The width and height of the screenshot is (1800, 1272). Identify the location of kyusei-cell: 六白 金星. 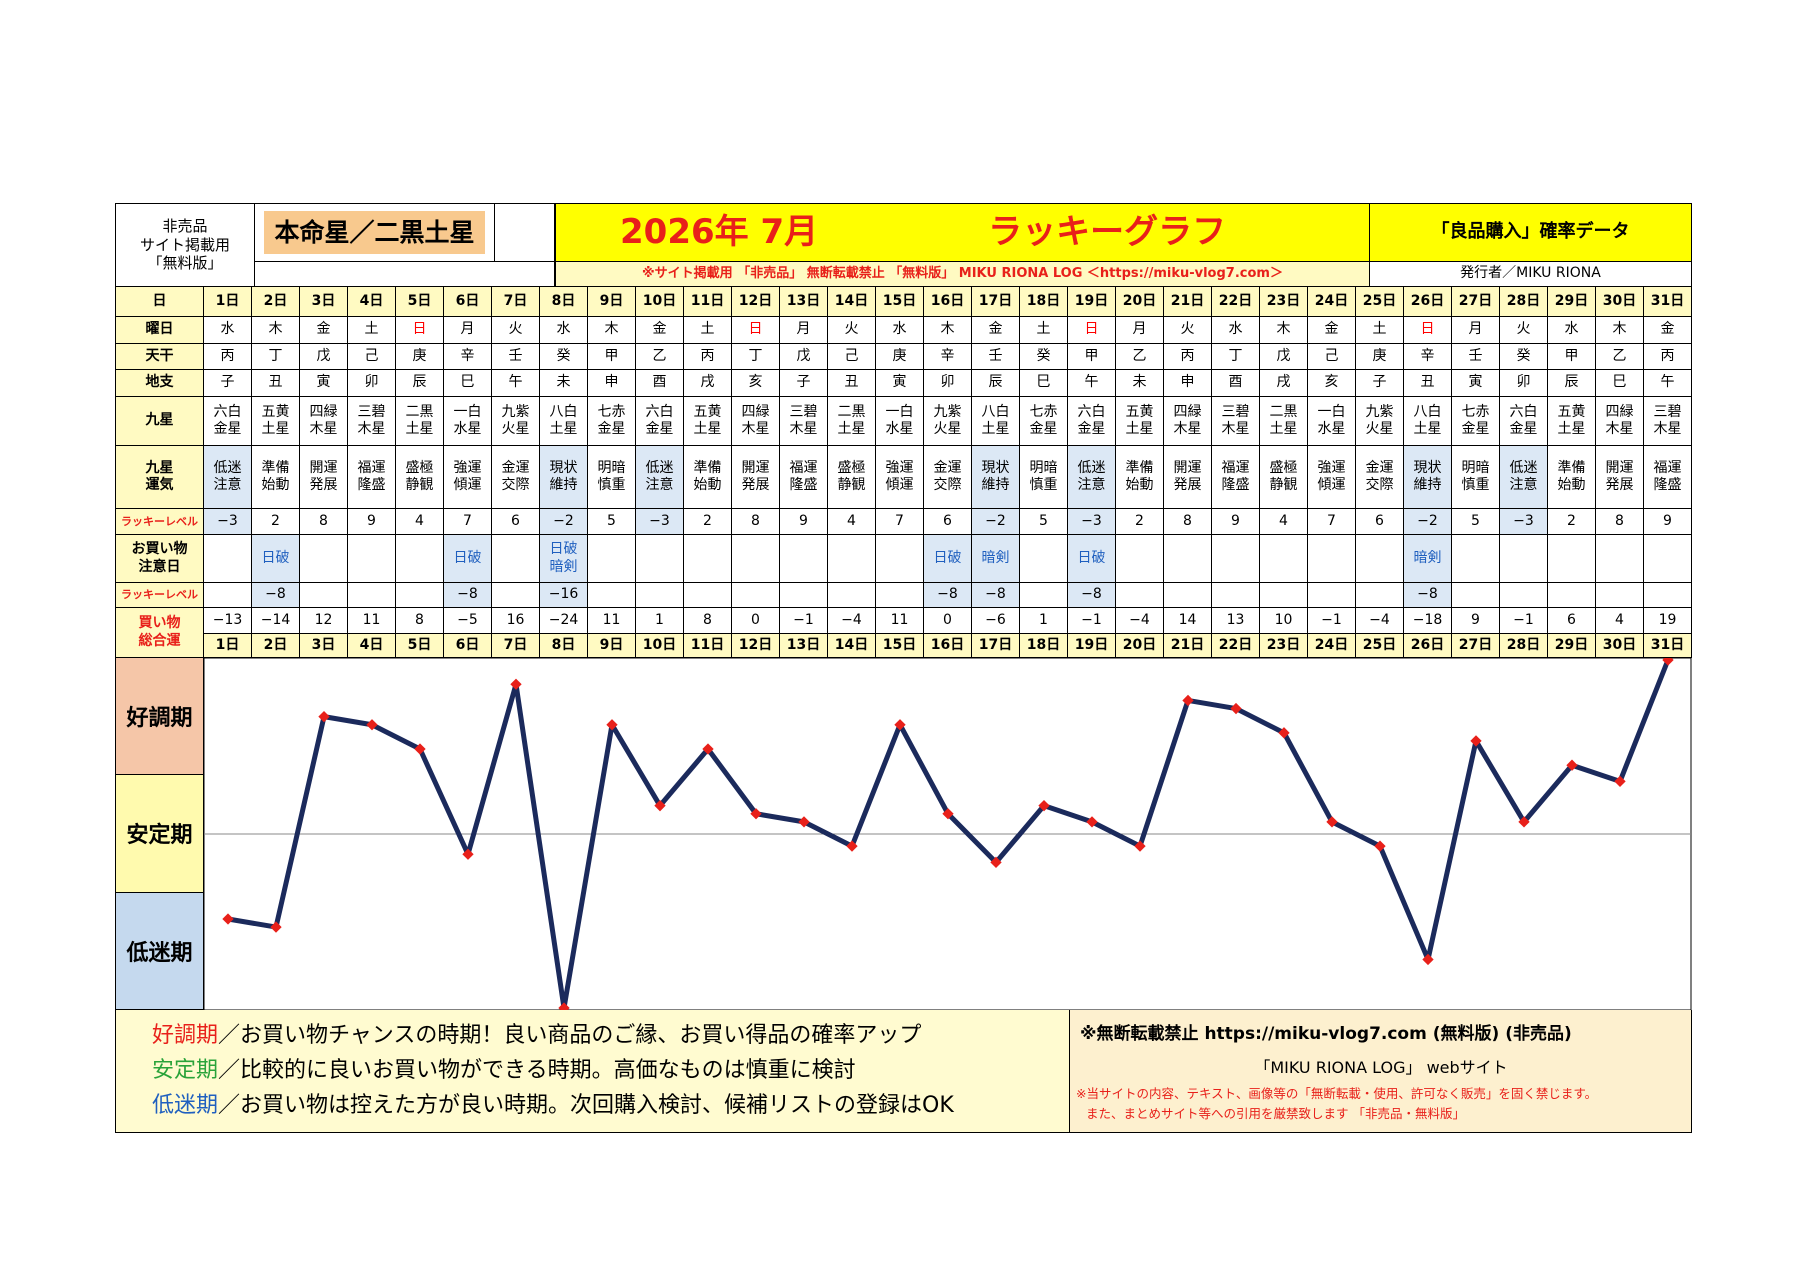
(1524, 421).